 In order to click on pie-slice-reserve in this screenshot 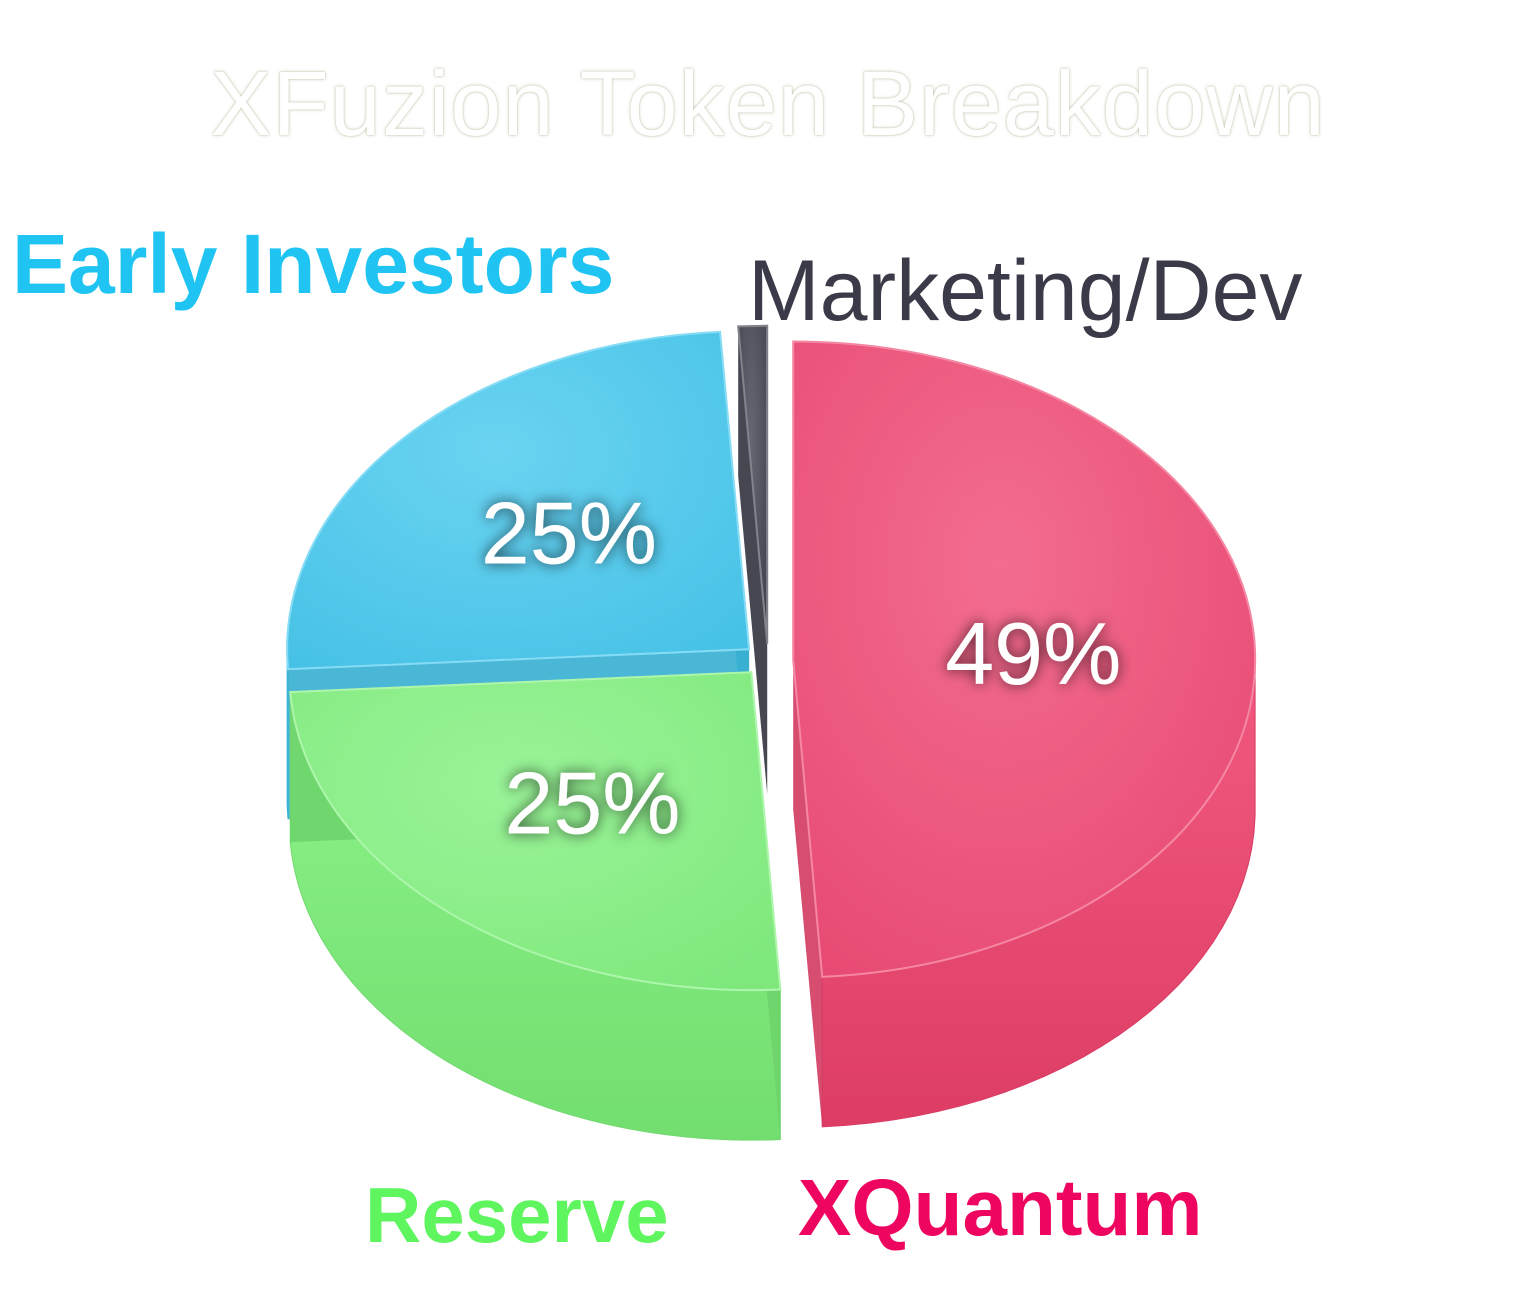, I will do `click(535, 906)`.